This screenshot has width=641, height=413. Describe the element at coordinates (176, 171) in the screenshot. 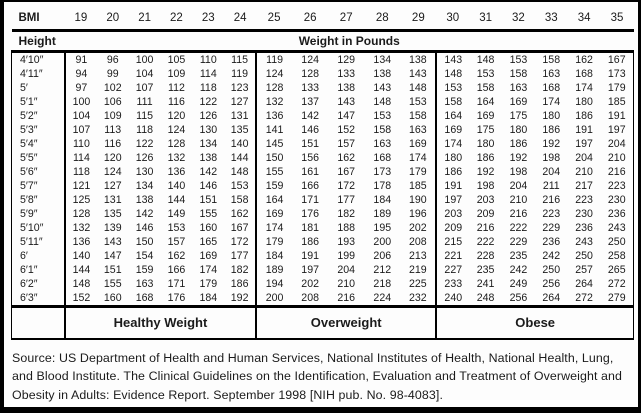

I see `weight-cell: 136` at that location.